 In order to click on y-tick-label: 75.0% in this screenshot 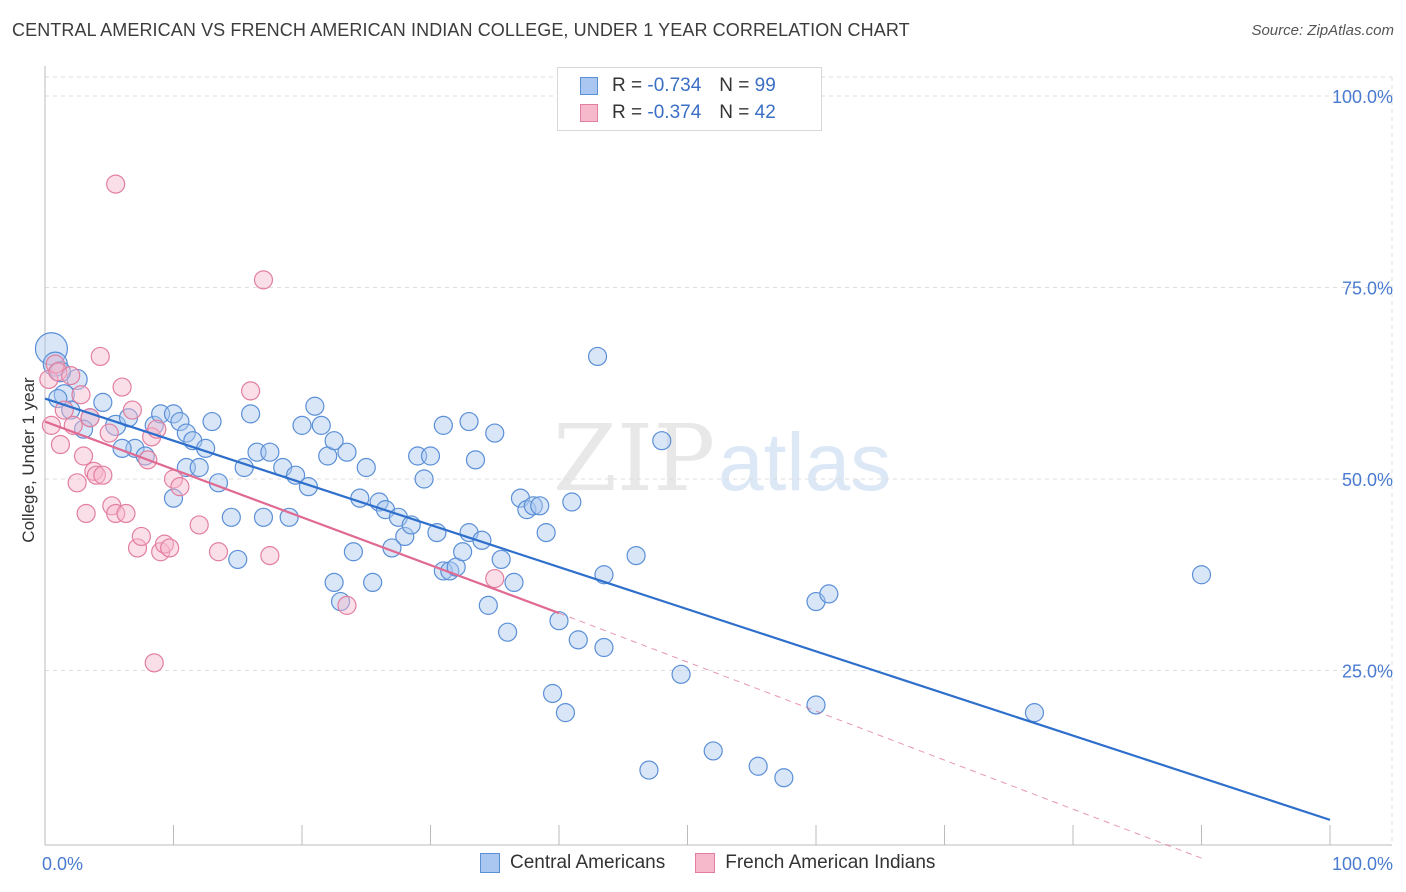, I will do `click(1367, 289)`.